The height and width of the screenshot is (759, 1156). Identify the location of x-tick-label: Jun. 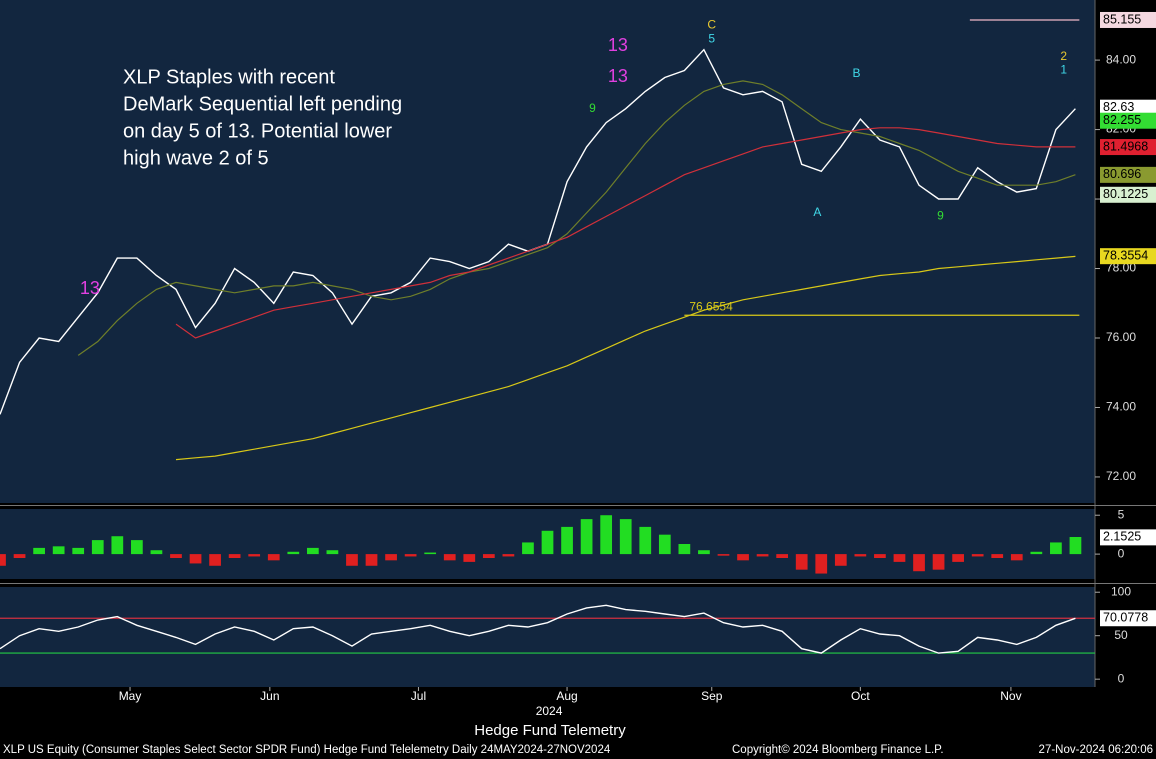
(269, 696).